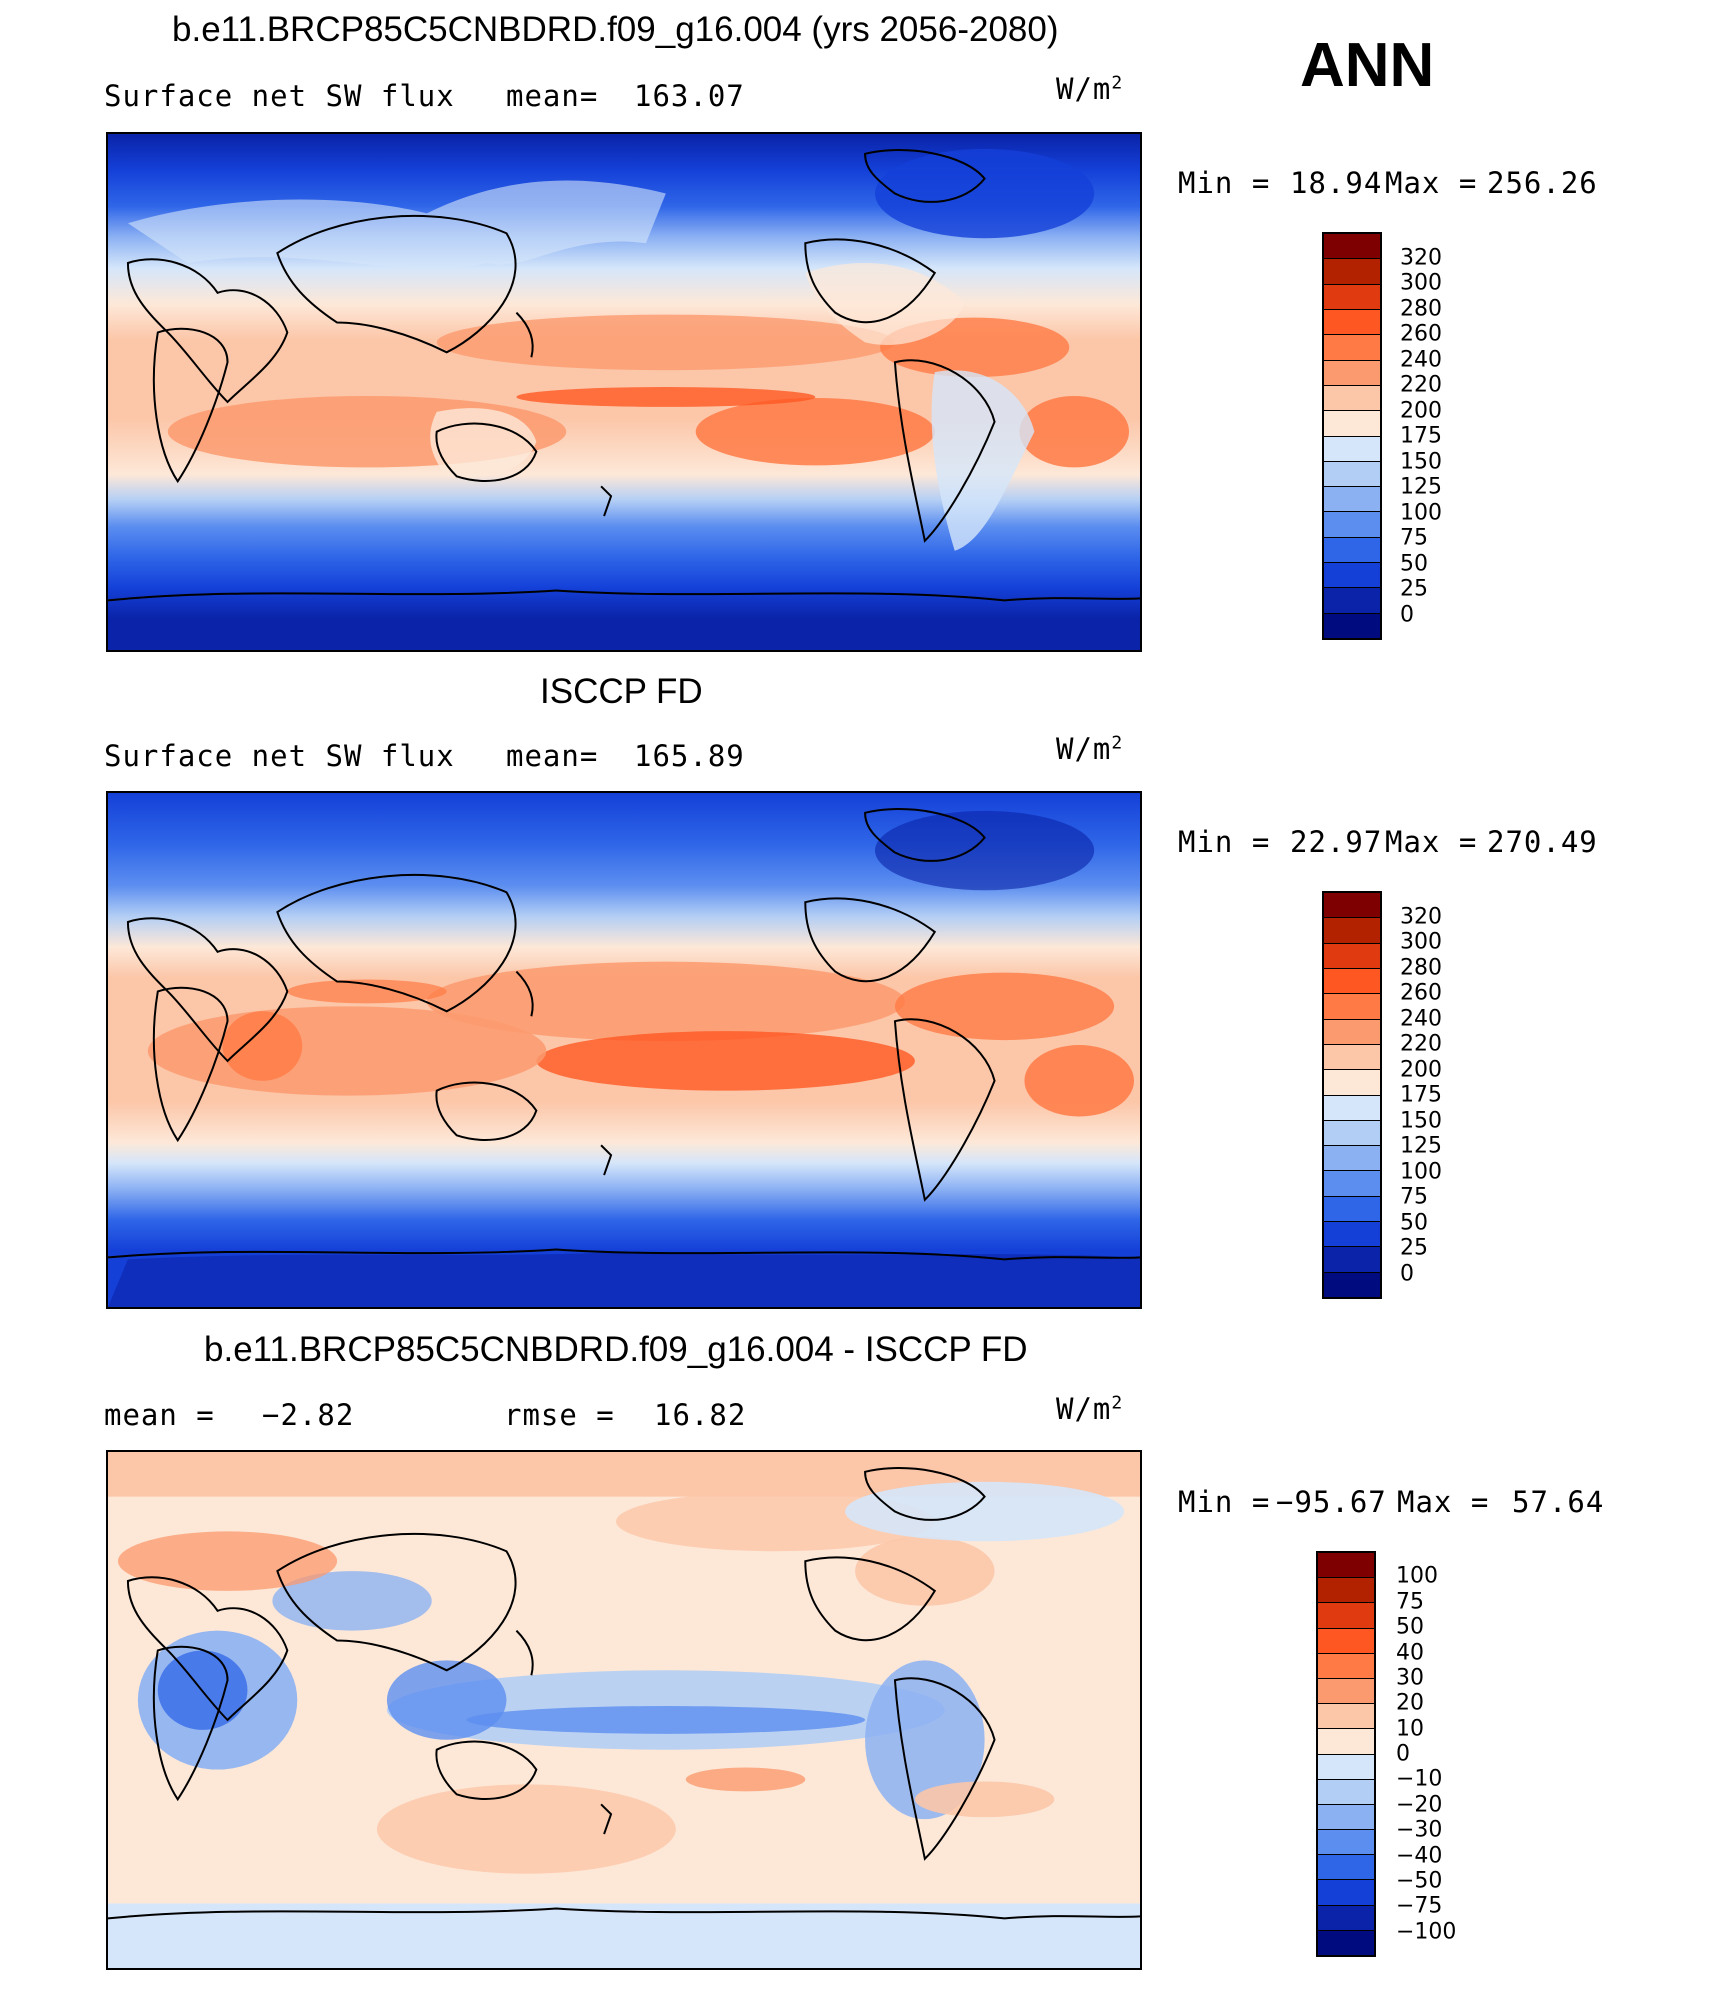 The image size is (1710, 1991). What do you see at coordinates (1419, 1881) in the screenshot?
I see `colorbar-tick: −50` at bounding box center [1419, 1881].